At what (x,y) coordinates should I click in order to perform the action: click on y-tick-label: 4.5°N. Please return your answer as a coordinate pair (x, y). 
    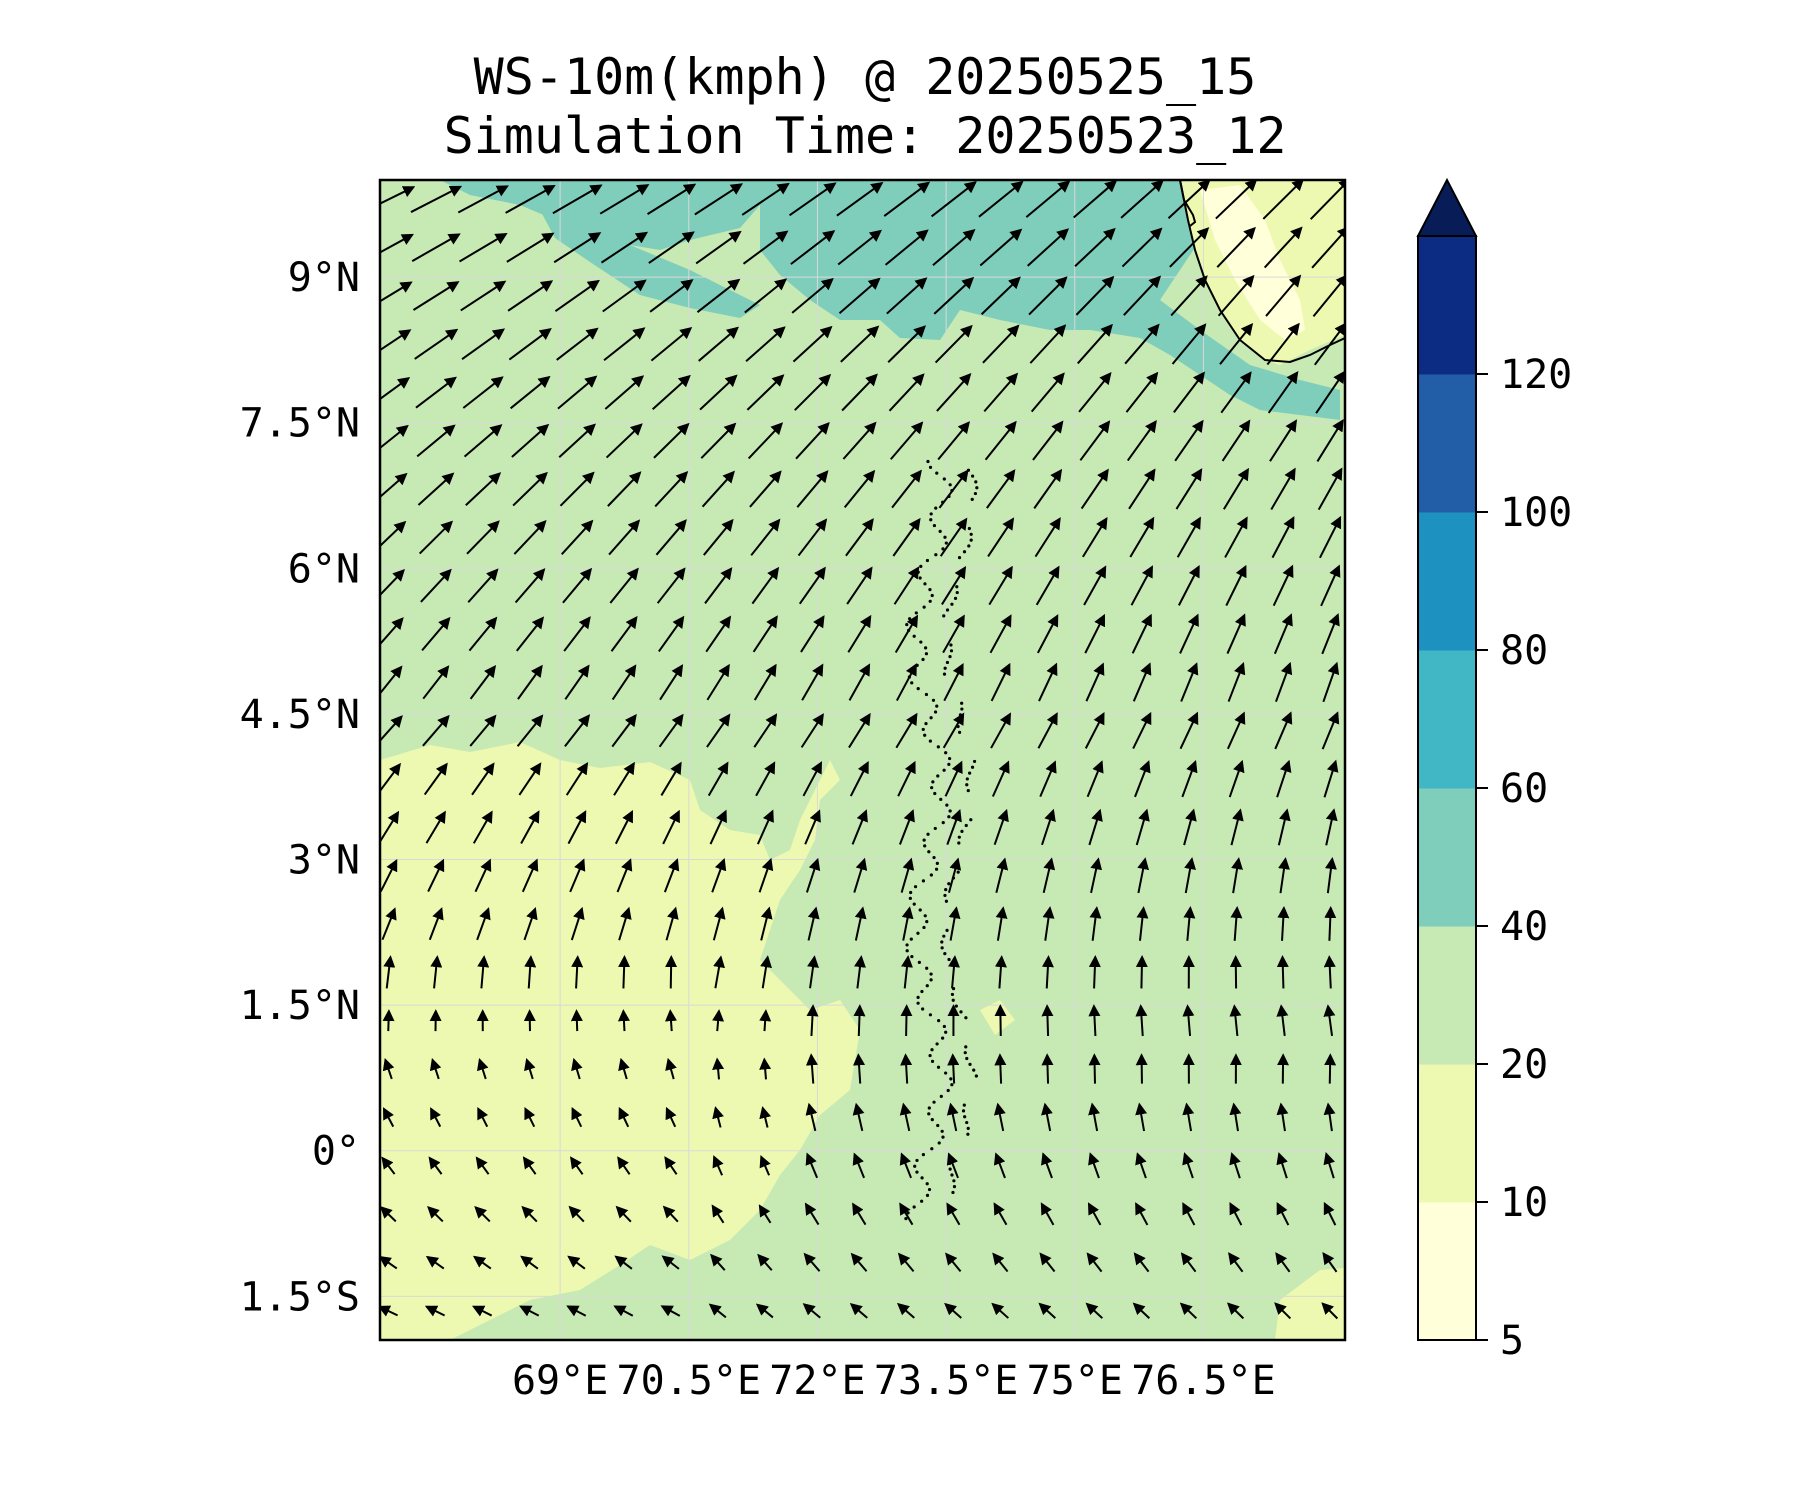
    Looking at the image, I should click on (300, 715).